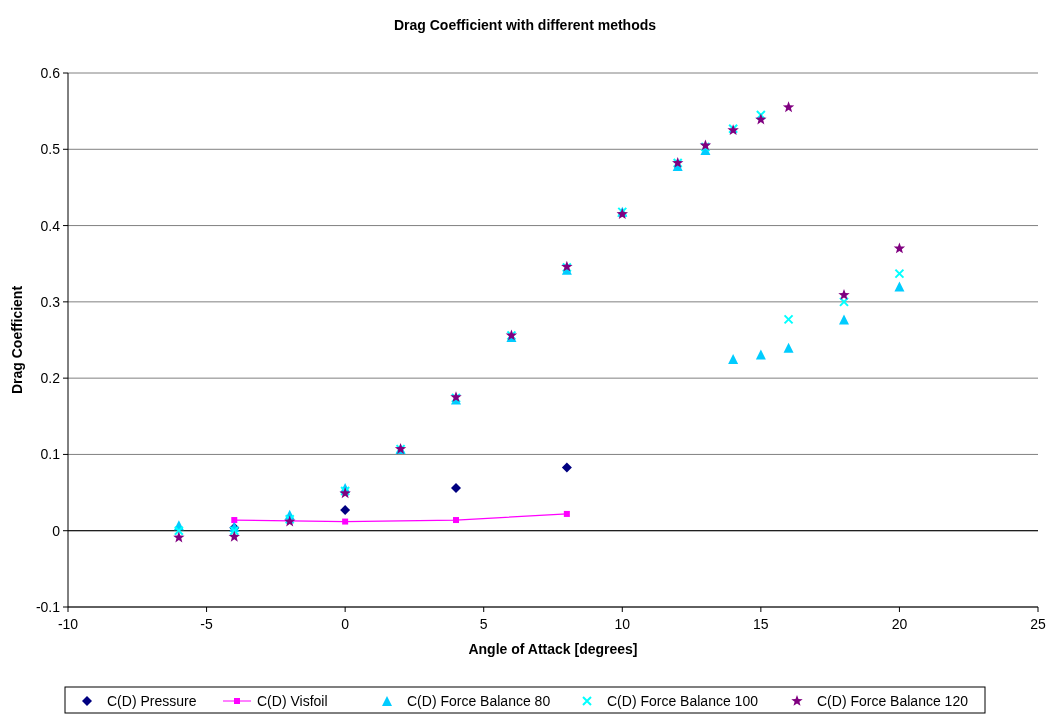 The width and height of the screenshot is (1050, 717). Describe the element at coordinates (48, 607) in the screenshot. I see `y-tick-label: -0.1` at that location.